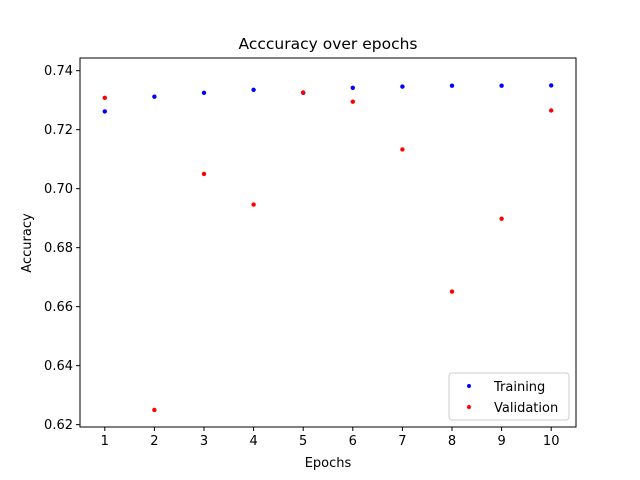 The width and height of the screenshot is (640, 480). What do you see at coordinates (328, 44) in the screenshot?
I see `chart-title: Acccuracy over epochs` at bounding box center [328, 44].